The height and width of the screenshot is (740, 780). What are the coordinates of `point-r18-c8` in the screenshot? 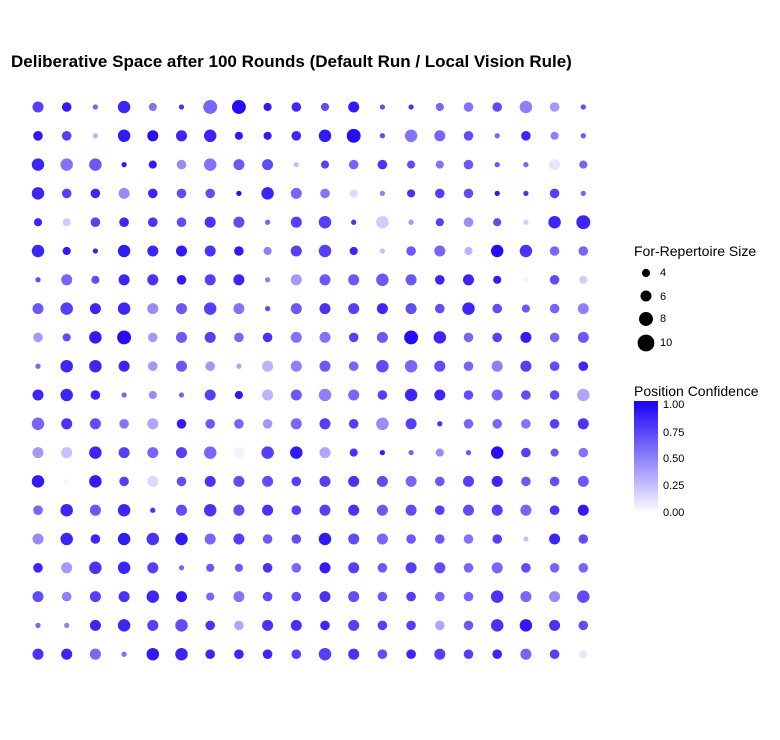 It's located at (239, 597).